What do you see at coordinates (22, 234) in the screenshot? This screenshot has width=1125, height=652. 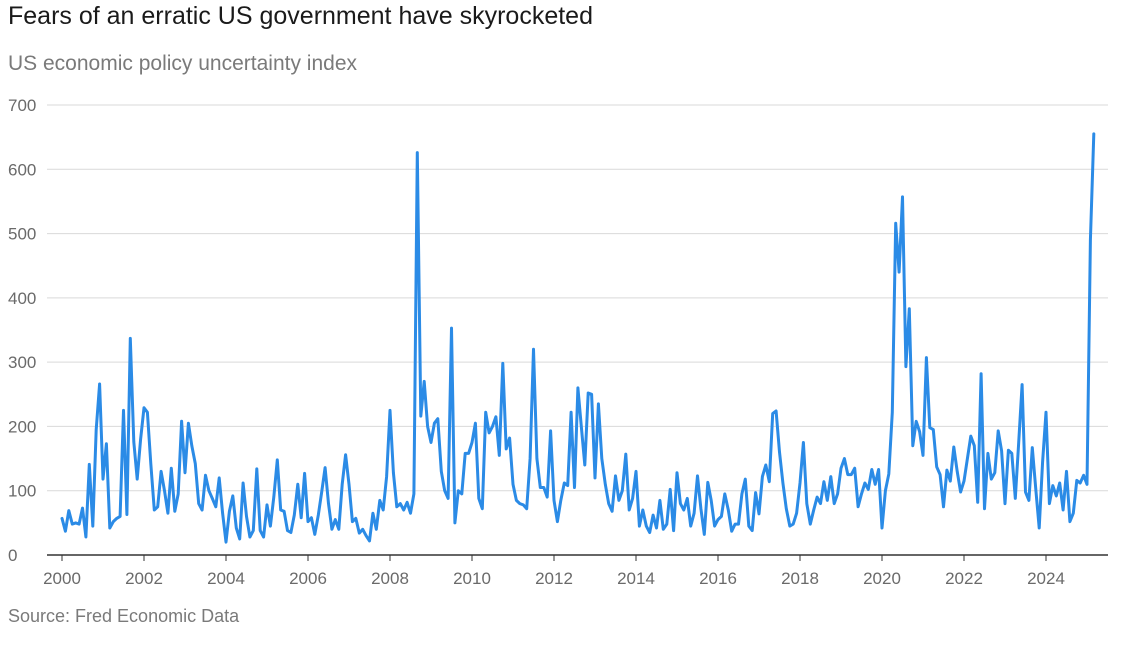 I see `y-tick-label-500: 500` at bounding box center [22, 234].